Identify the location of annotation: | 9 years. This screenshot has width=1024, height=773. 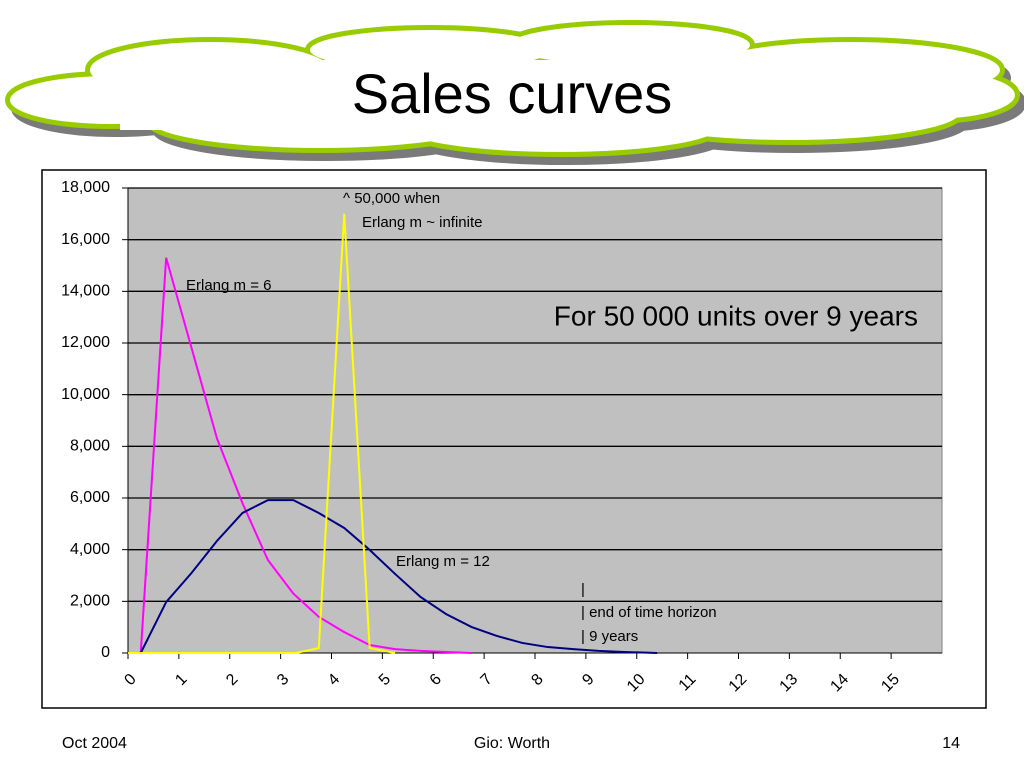
(609, 636).